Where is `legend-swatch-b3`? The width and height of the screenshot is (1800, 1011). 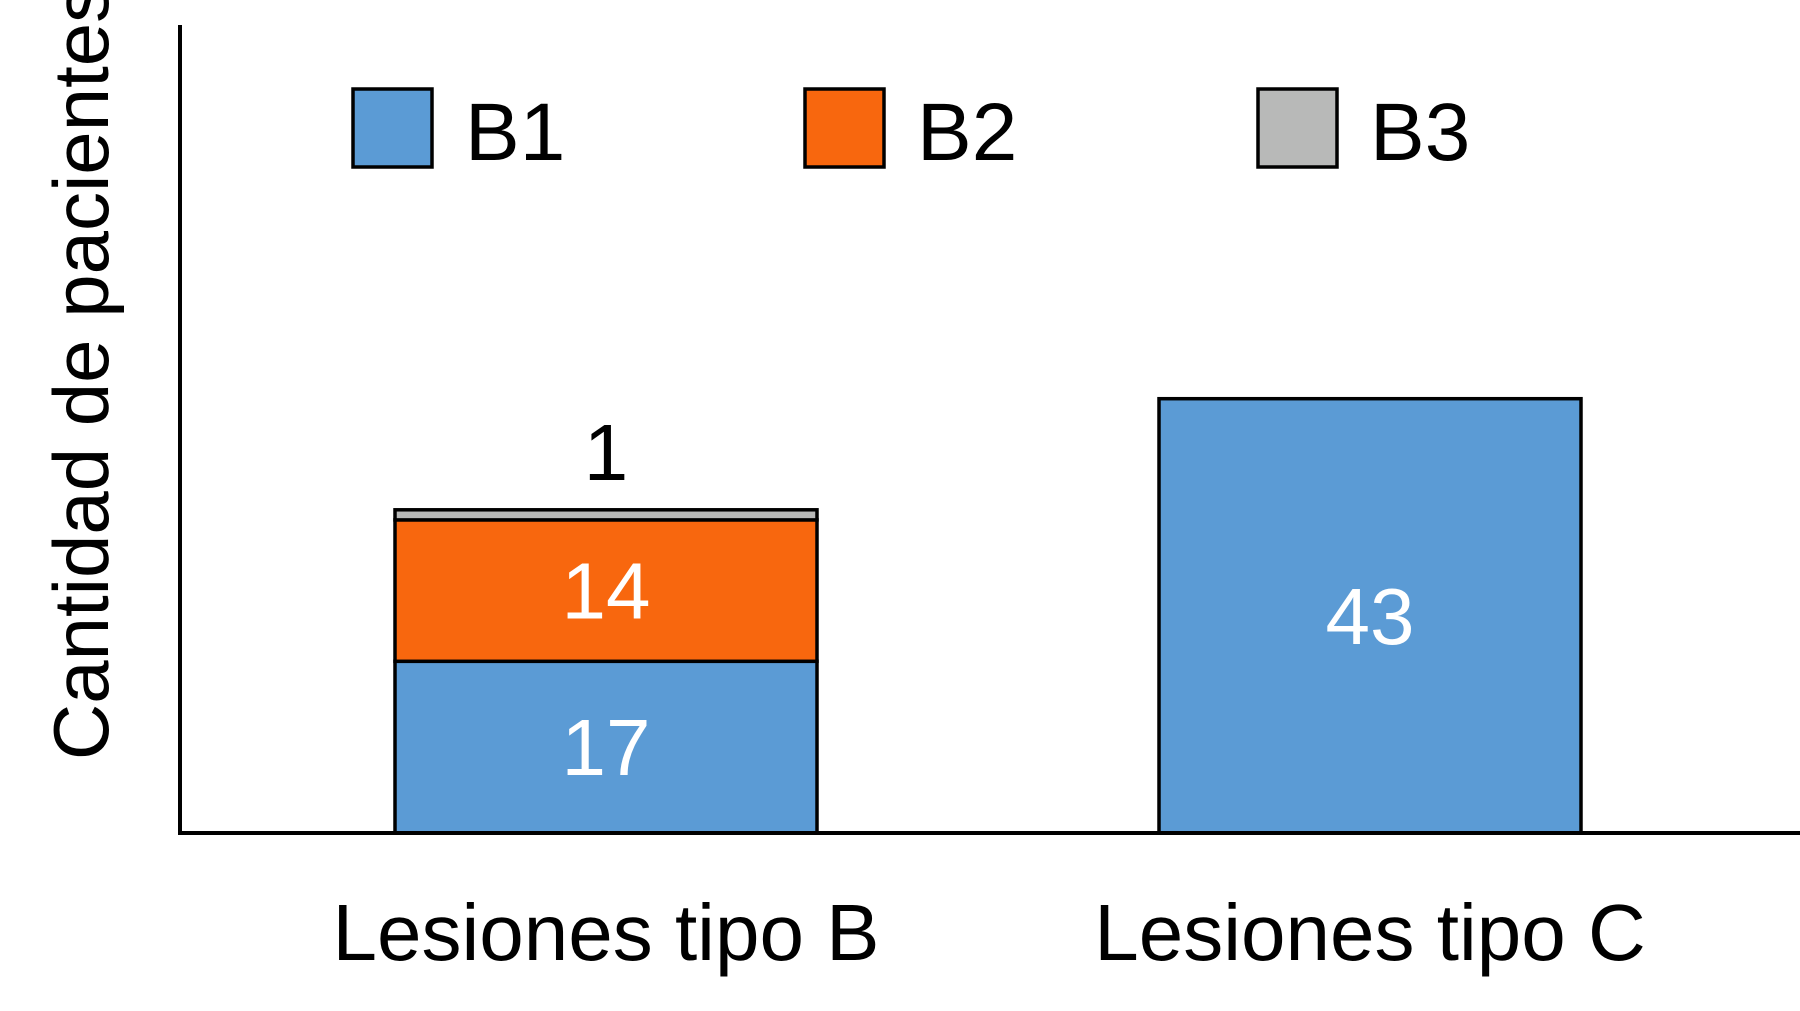
legend-swatch-b3 is located at coordinates (1297, 128).